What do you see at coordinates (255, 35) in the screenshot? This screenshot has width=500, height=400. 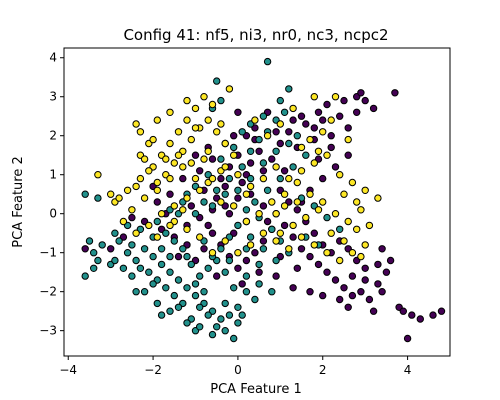 I see `chart-title: Config 41: nf5, ni3, nr0, nc3, ncpc2` at bounding box center [255, 35].